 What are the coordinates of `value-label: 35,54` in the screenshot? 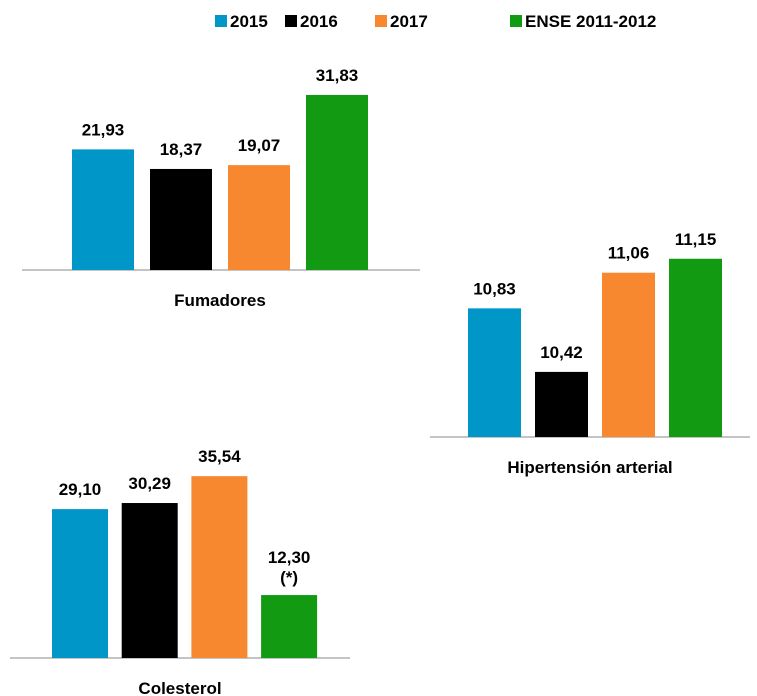 It's located at (219, 456).